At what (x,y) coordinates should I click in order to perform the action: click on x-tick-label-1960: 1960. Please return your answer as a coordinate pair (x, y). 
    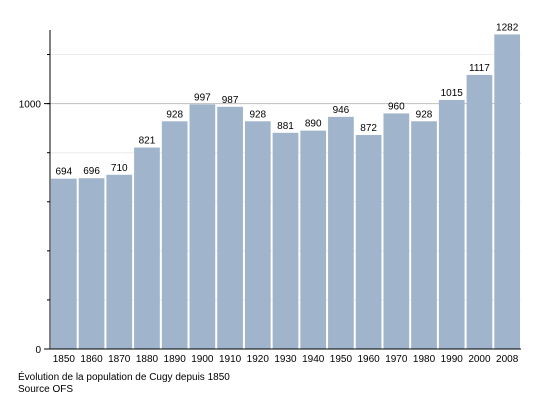
    Looking at the image, I should click on (368, 359).